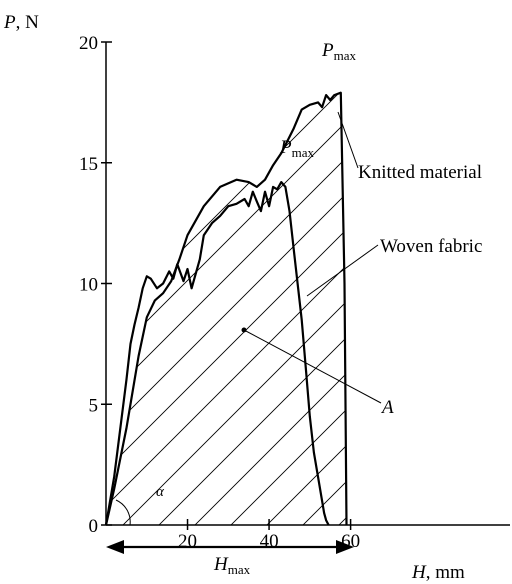 The image size is (512, 584). What do you see at coordinates (232, 565) in the screenshot?
I see `hmax-label: Hmax` at bounding box center [232, 565].